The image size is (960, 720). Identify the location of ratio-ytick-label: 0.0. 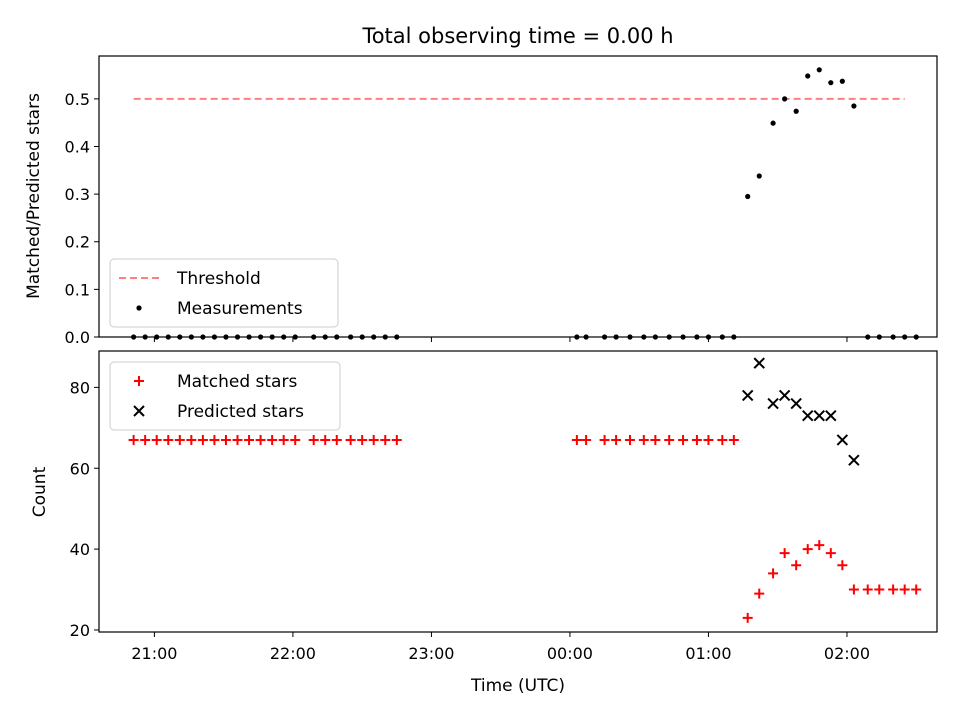
(77, 337).